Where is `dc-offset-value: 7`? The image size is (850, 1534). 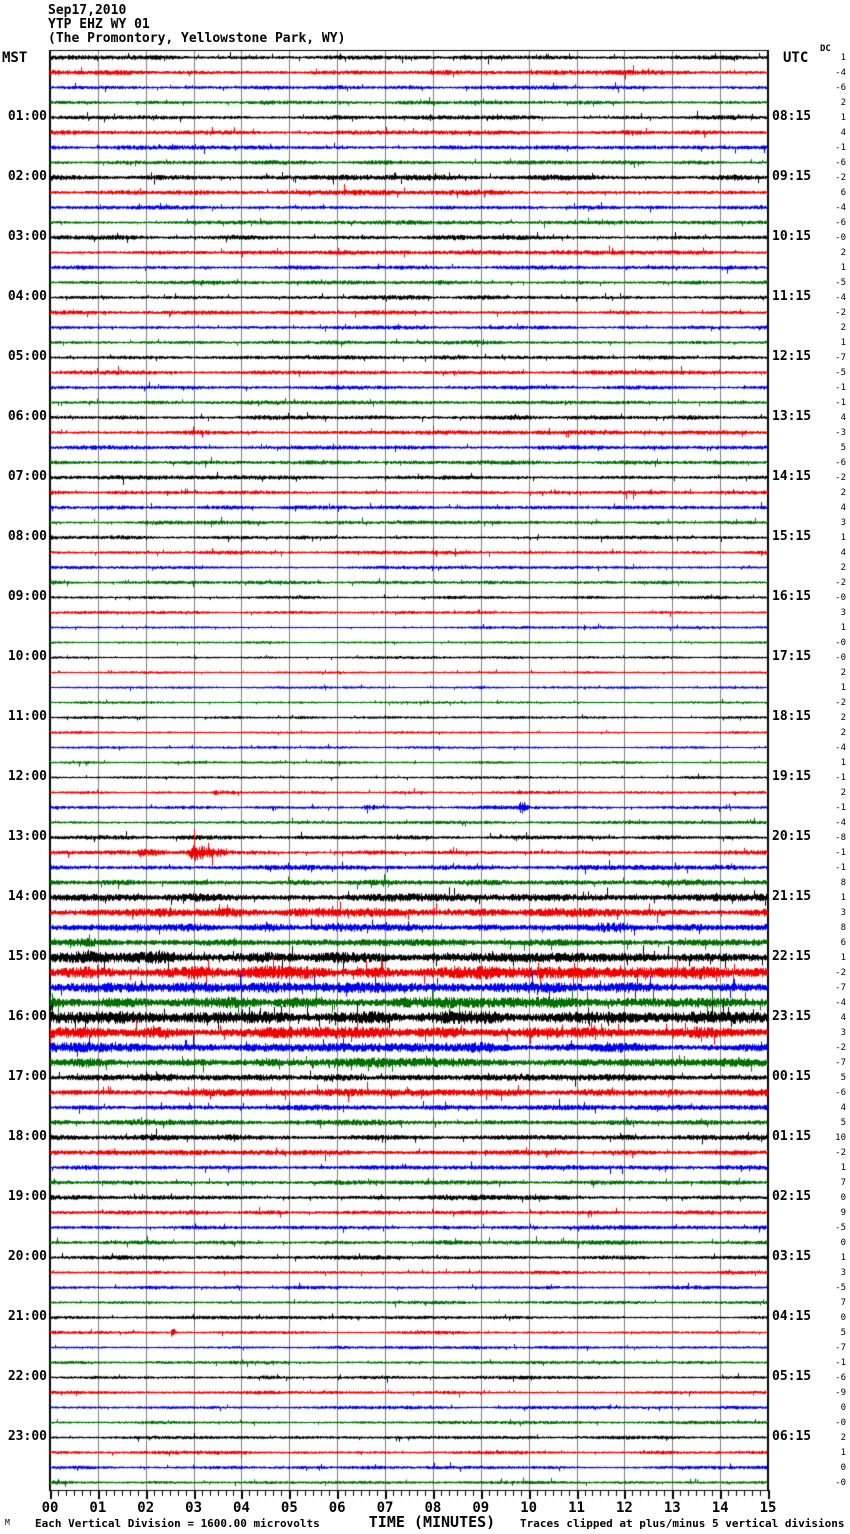
dc-offset-value: 7 is located at coordinates (843, 1182).